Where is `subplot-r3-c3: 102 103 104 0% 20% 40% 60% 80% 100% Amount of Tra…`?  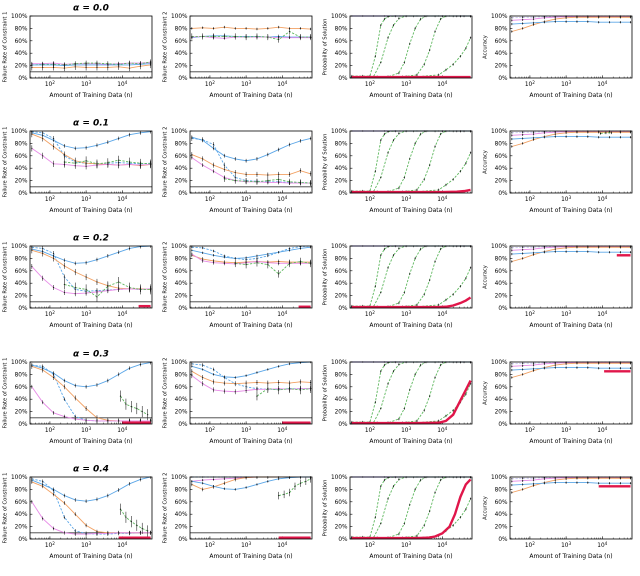 subplot-r3-c3: 102 103 104 0% 20% 40% 60% 80% 100% Amount of Tra… is located at coordinates (560, 403).